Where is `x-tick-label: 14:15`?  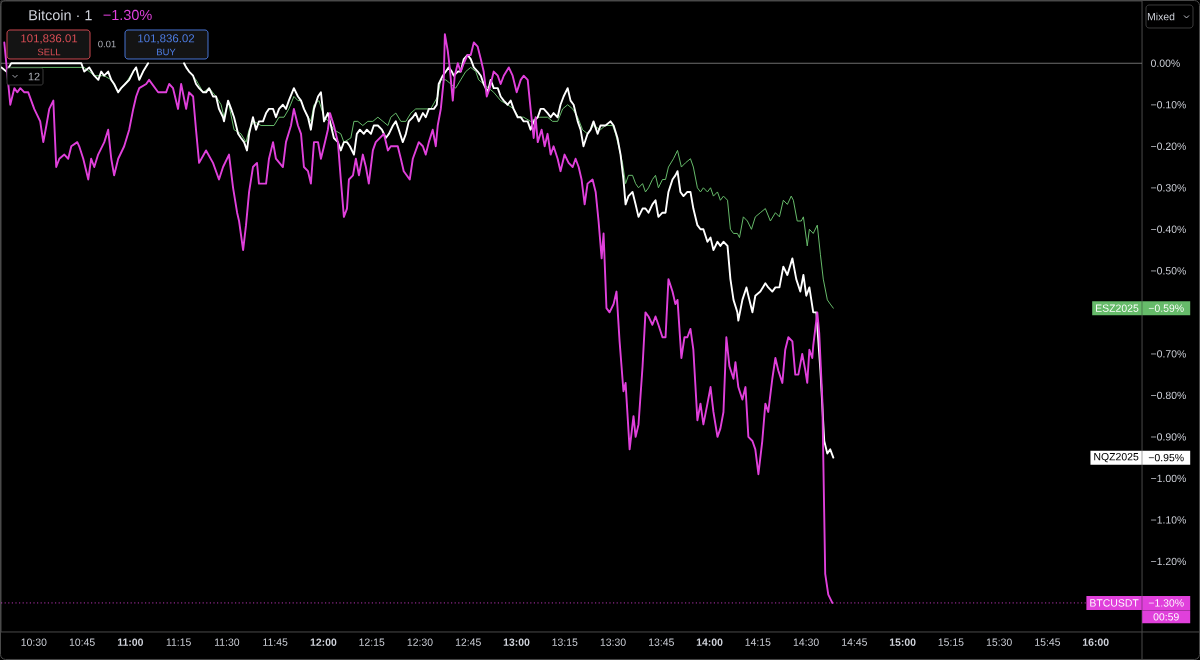
x-tick-label: 14:15 is located at coordinates (758, 642).